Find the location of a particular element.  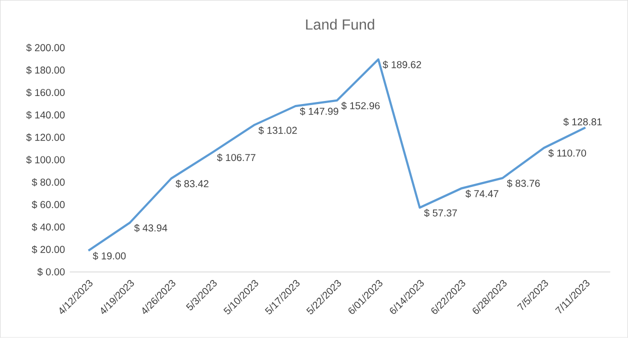

y-tick-label: $ 160.00 is located at coordinates (45, 92).